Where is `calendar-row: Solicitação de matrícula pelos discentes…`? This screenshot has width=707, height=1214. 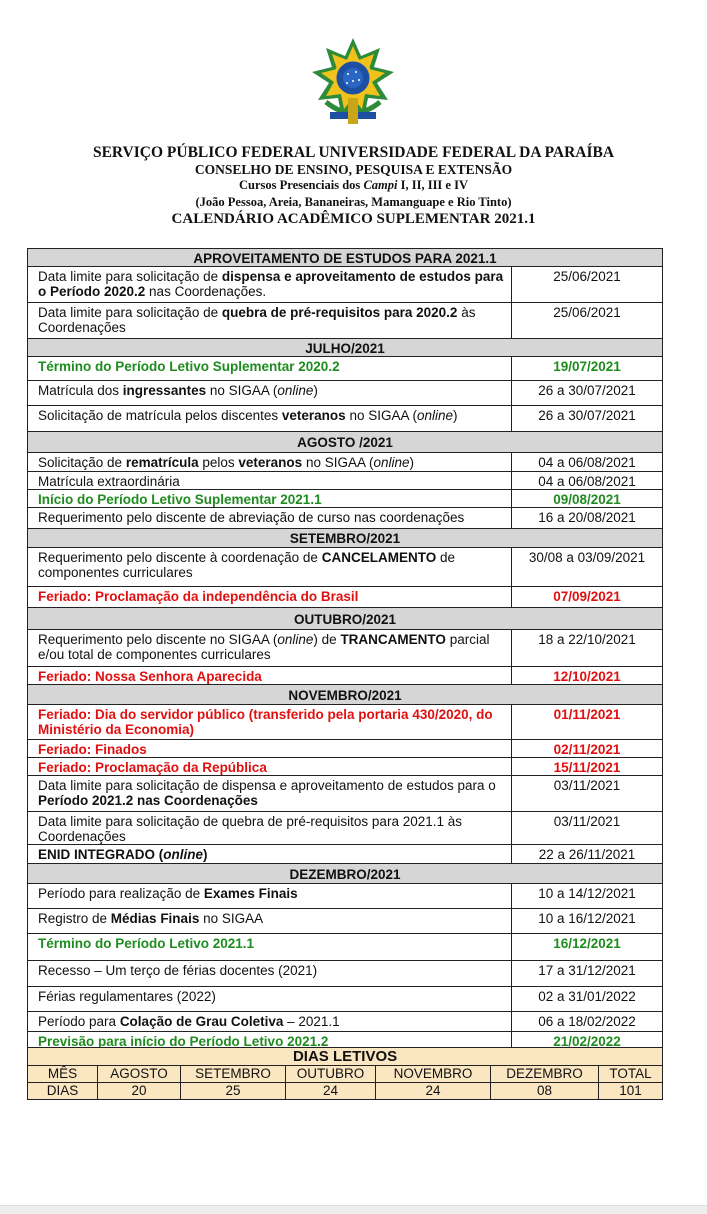 calendar-row: Solicitação de matrícula pelos discentes… is located at coordinates (345, 418).